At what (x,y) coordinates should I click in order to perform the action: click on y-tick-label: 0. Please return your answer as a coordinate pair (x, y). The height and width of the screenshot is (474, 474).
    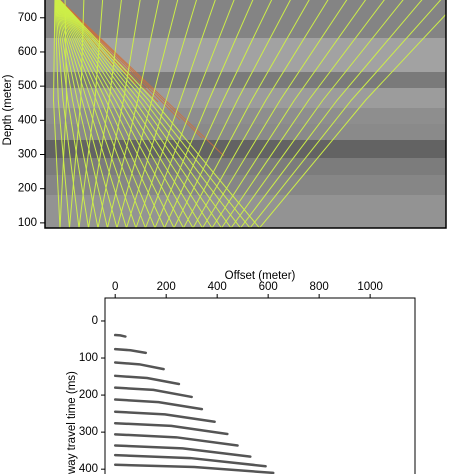
    Looking at the image, I should click on (95, 321).